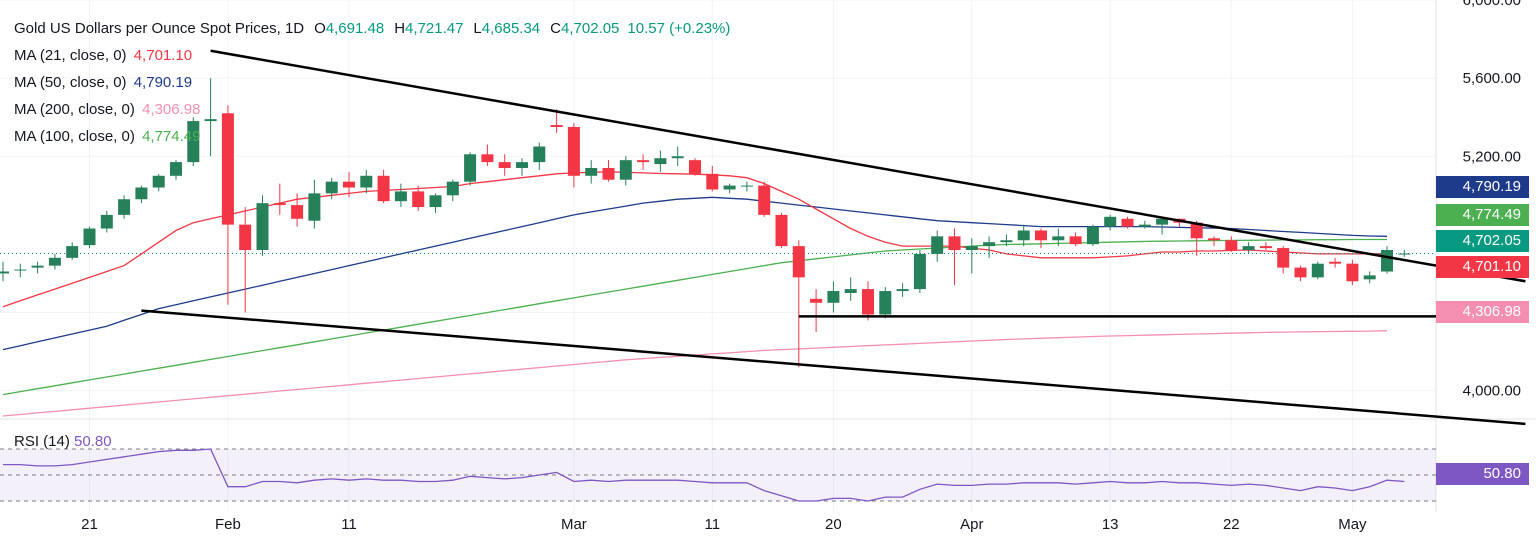  I want to click on ma100-label: MA (100, close, 0), so click(74, 136).